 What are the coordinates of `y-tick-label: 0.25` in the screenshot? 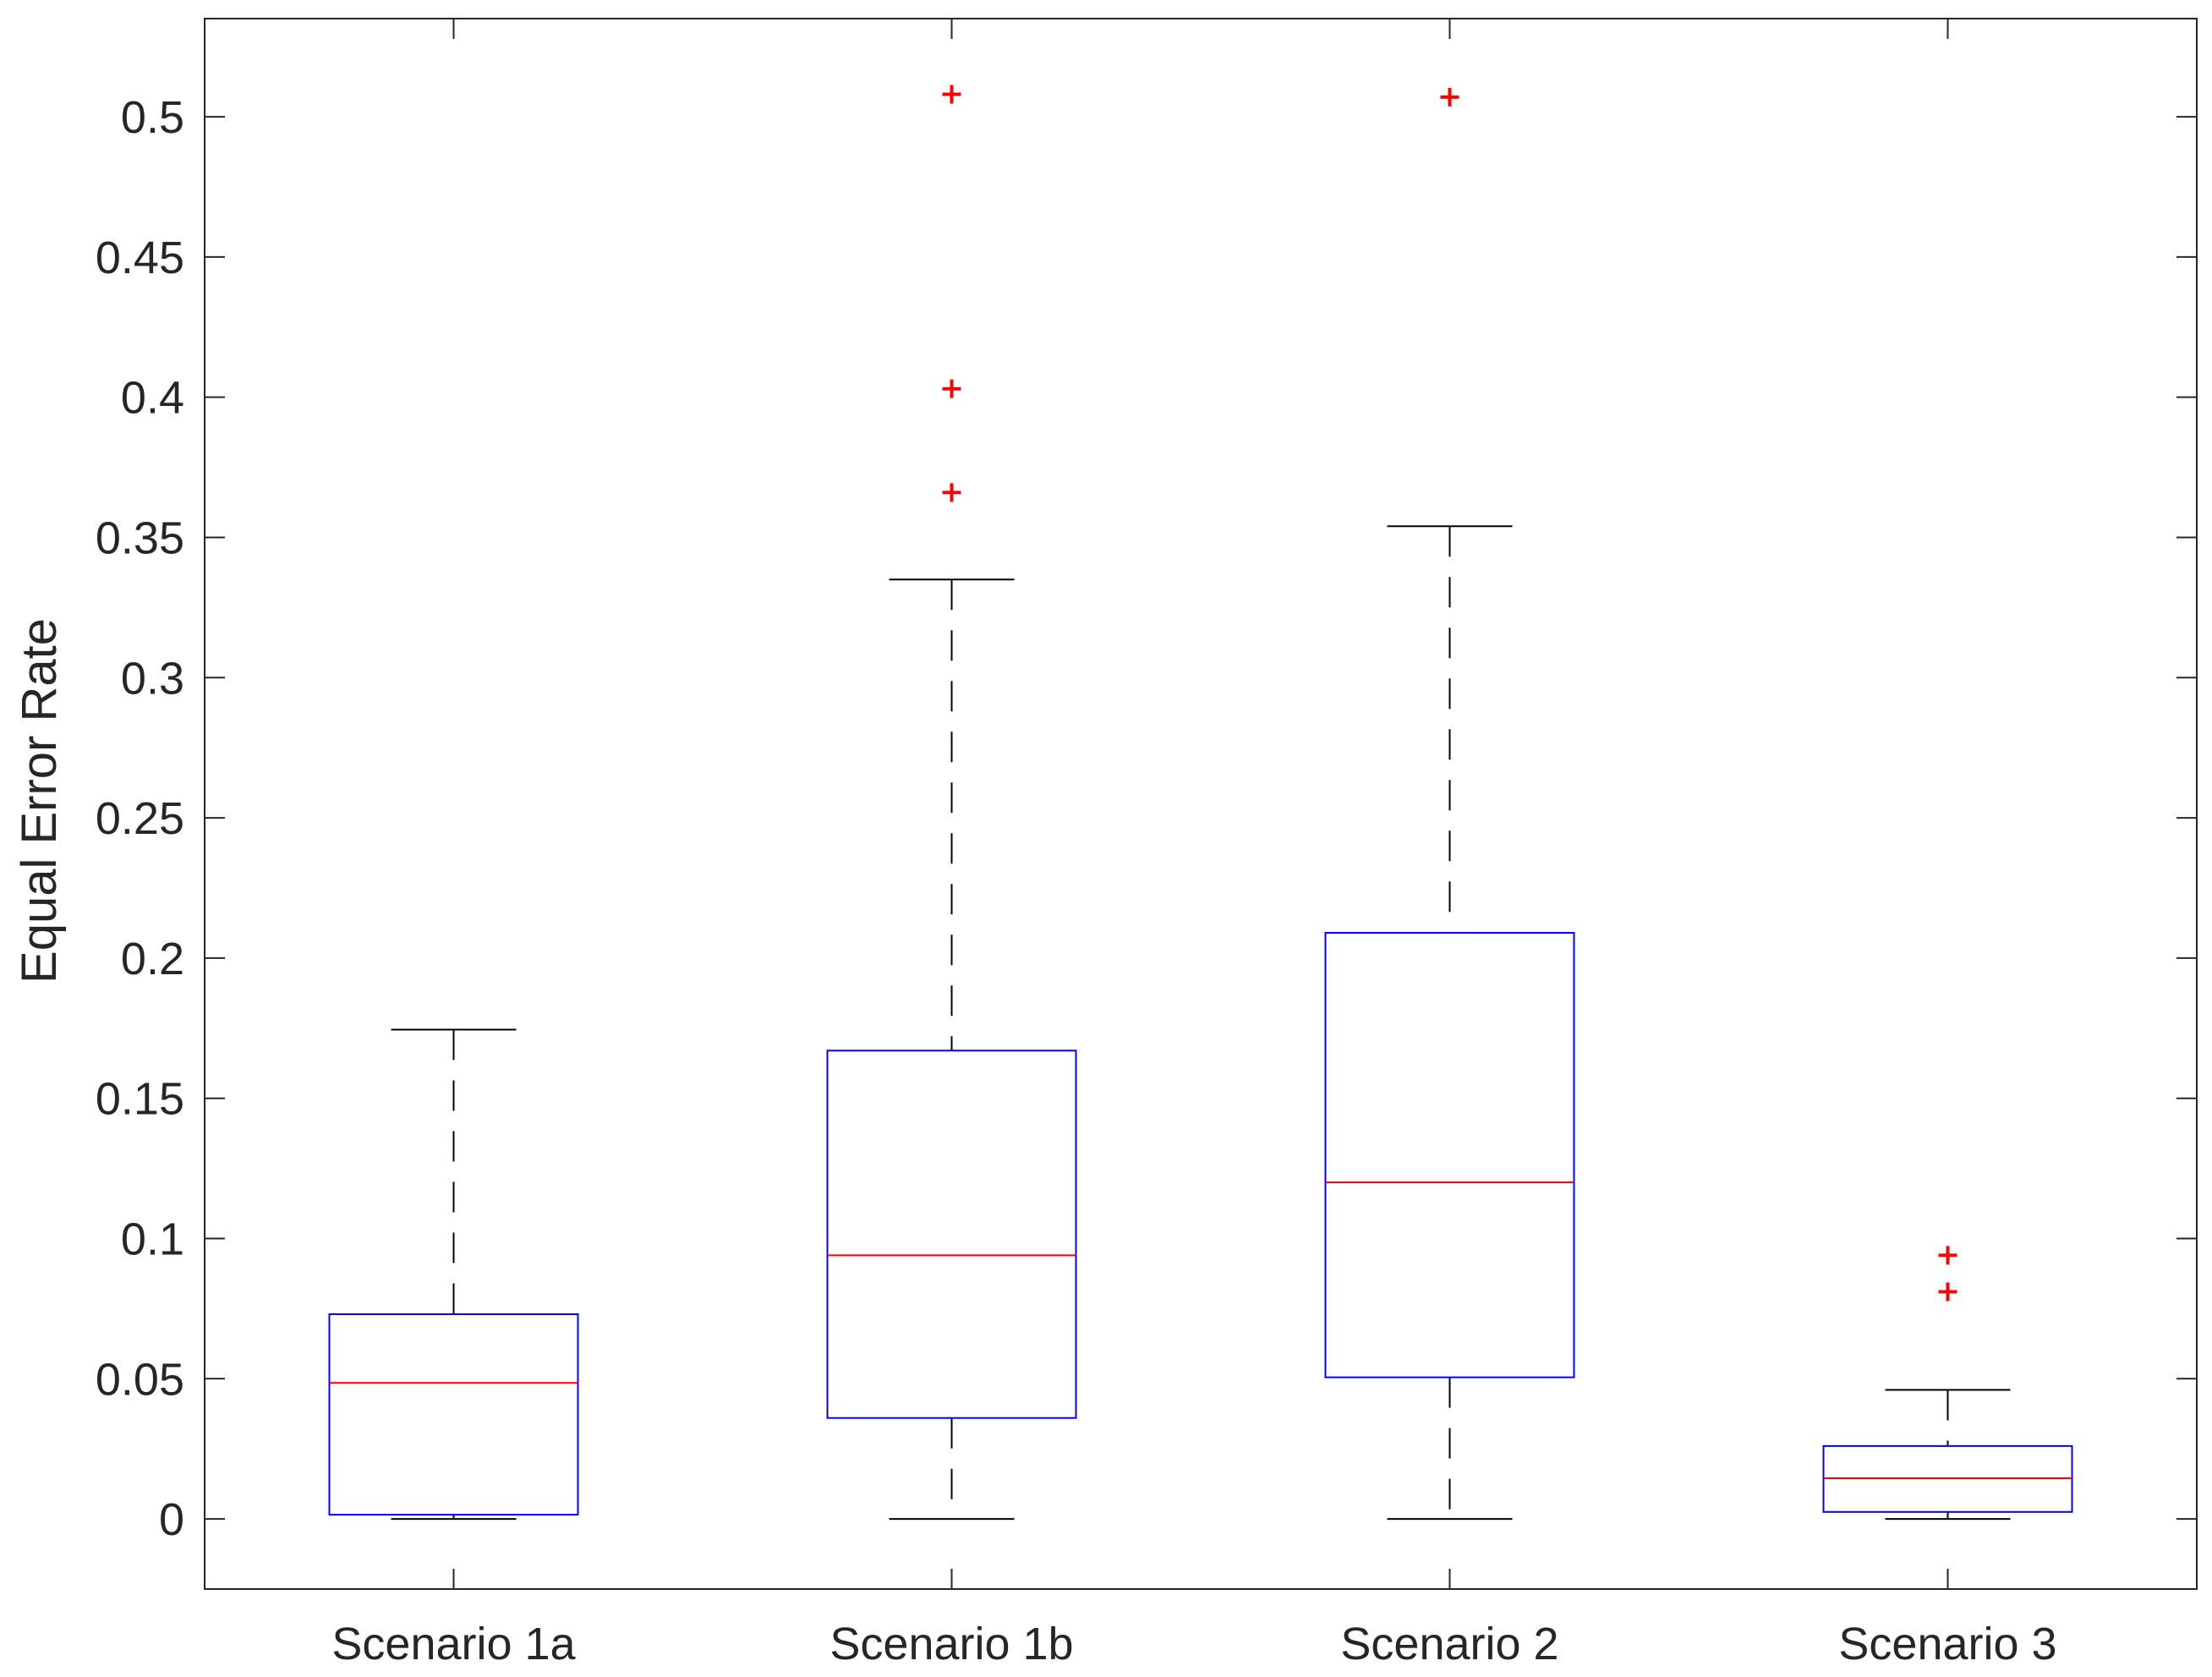 It's located at (140, 819).